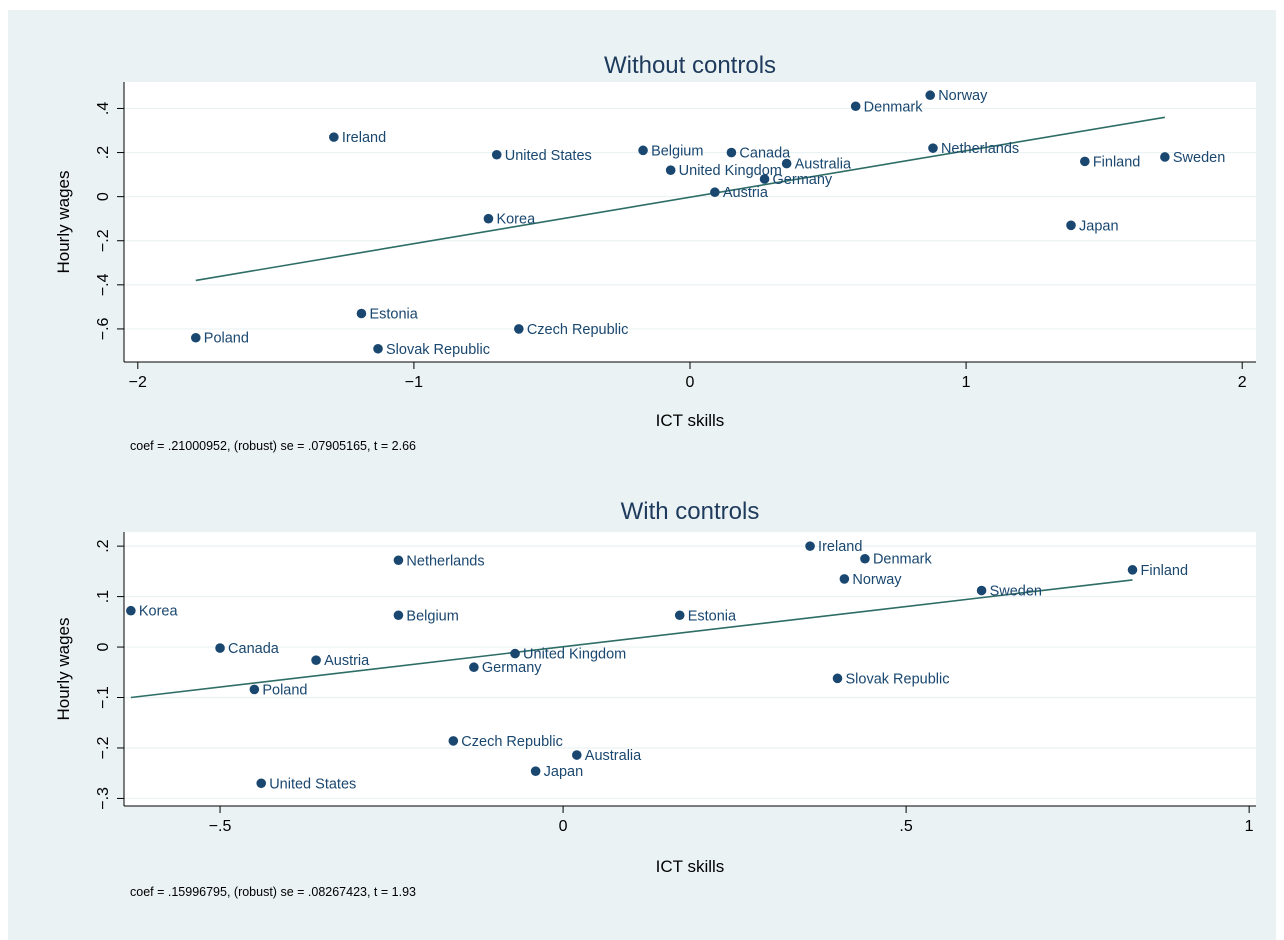  Describe the element at coordinates (930, 95) in the screenshot. I see `point-norway` at that location.